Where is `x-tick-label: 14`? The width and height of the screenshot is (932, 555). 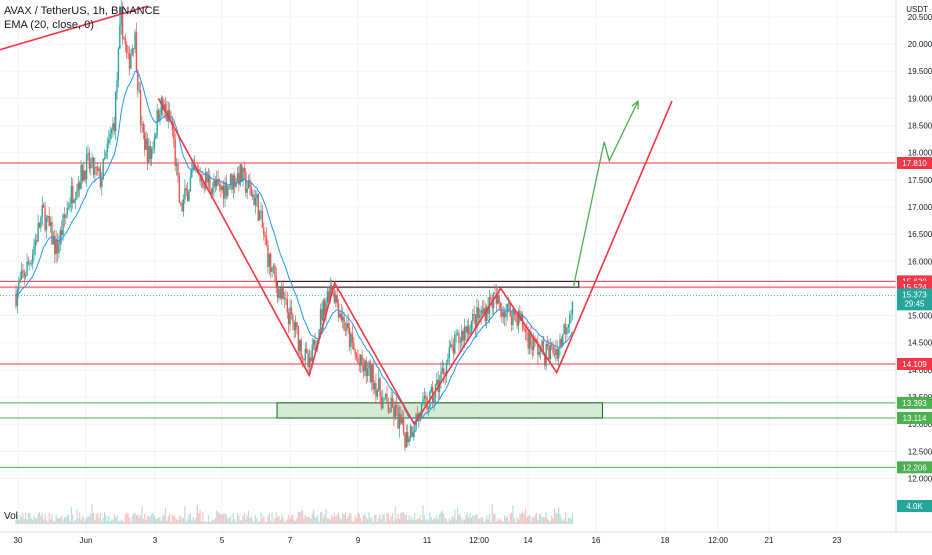 x-tick-label: 14 is located at coordinates (528, 540).